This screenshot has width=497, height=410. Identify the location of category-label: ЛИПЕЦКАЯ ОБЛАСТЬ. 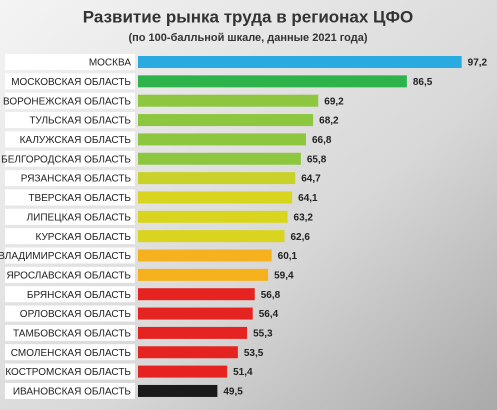
(79, 217).